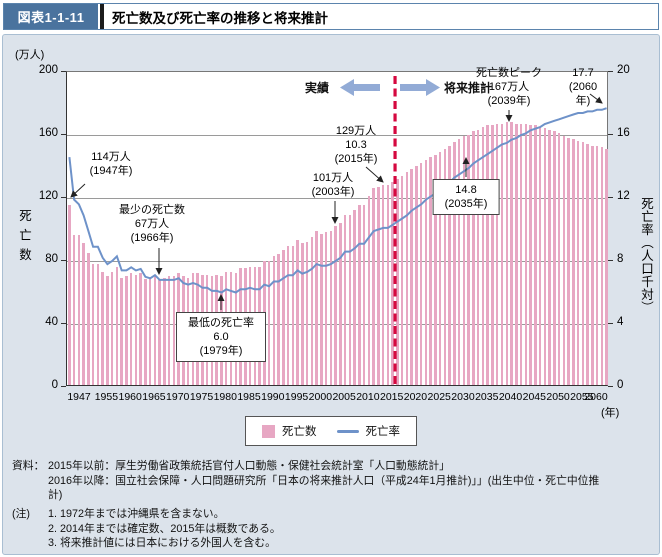  Describe the element at coordinates (164, 528) in the screenshot. I see `note-line: 2. 2014年までは確定数、2015年は概数である。` at that location.